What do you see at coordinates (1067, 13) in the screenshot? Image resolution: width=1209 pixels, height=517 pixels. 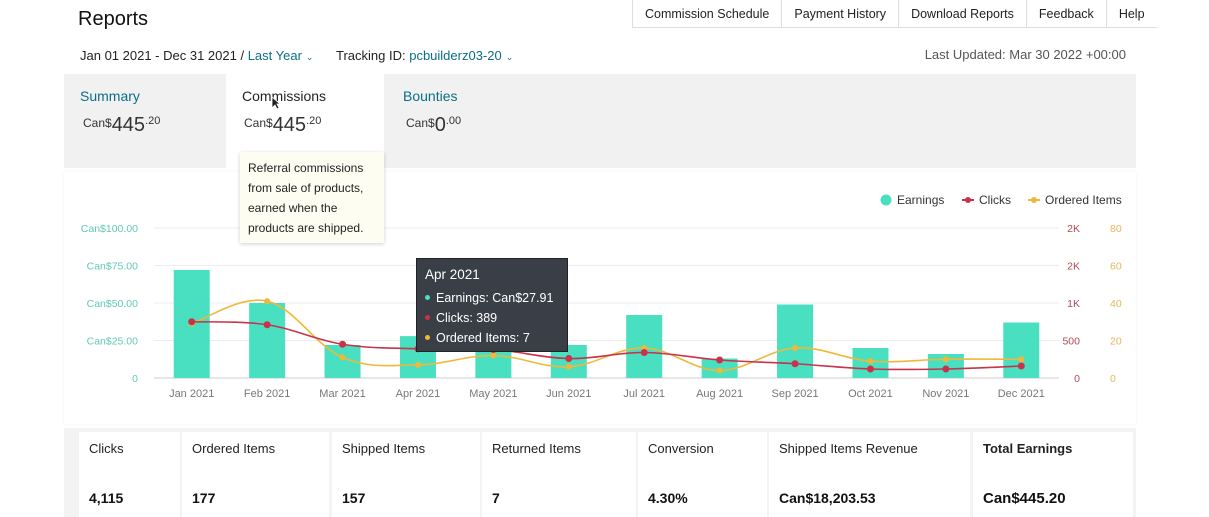 I see `feedback-button: Feedback` at bounding box center [1067, 13].